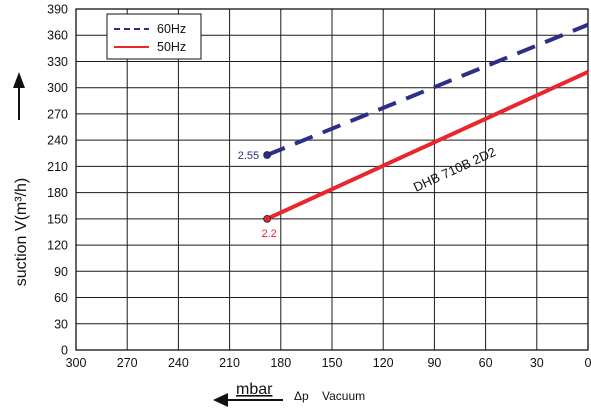  Describe the element at coordinates (289, 394) in the screenshot. I see `x-axis-label-group: mbar Δp Vacuum` at that location.